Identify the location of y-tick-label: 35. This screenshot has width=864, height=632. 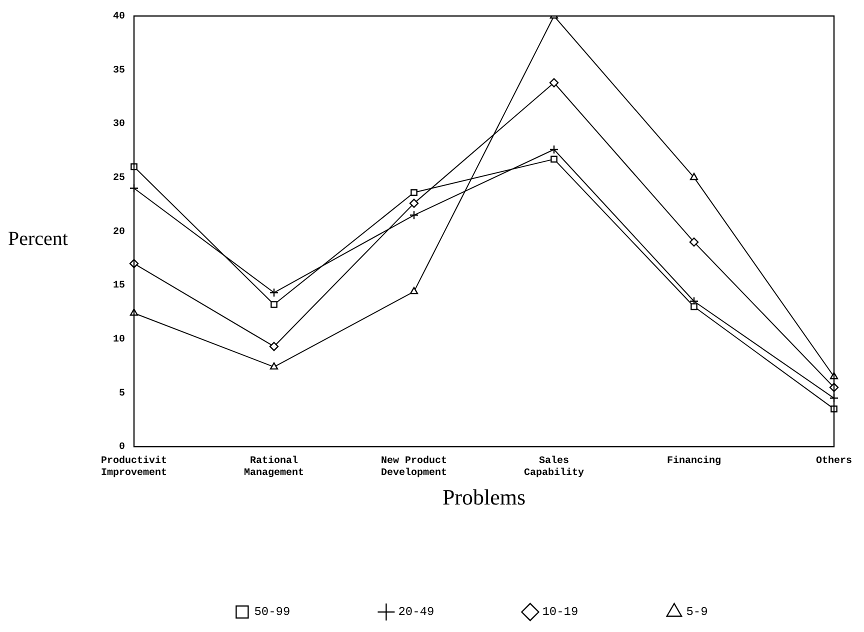
(118, 70).